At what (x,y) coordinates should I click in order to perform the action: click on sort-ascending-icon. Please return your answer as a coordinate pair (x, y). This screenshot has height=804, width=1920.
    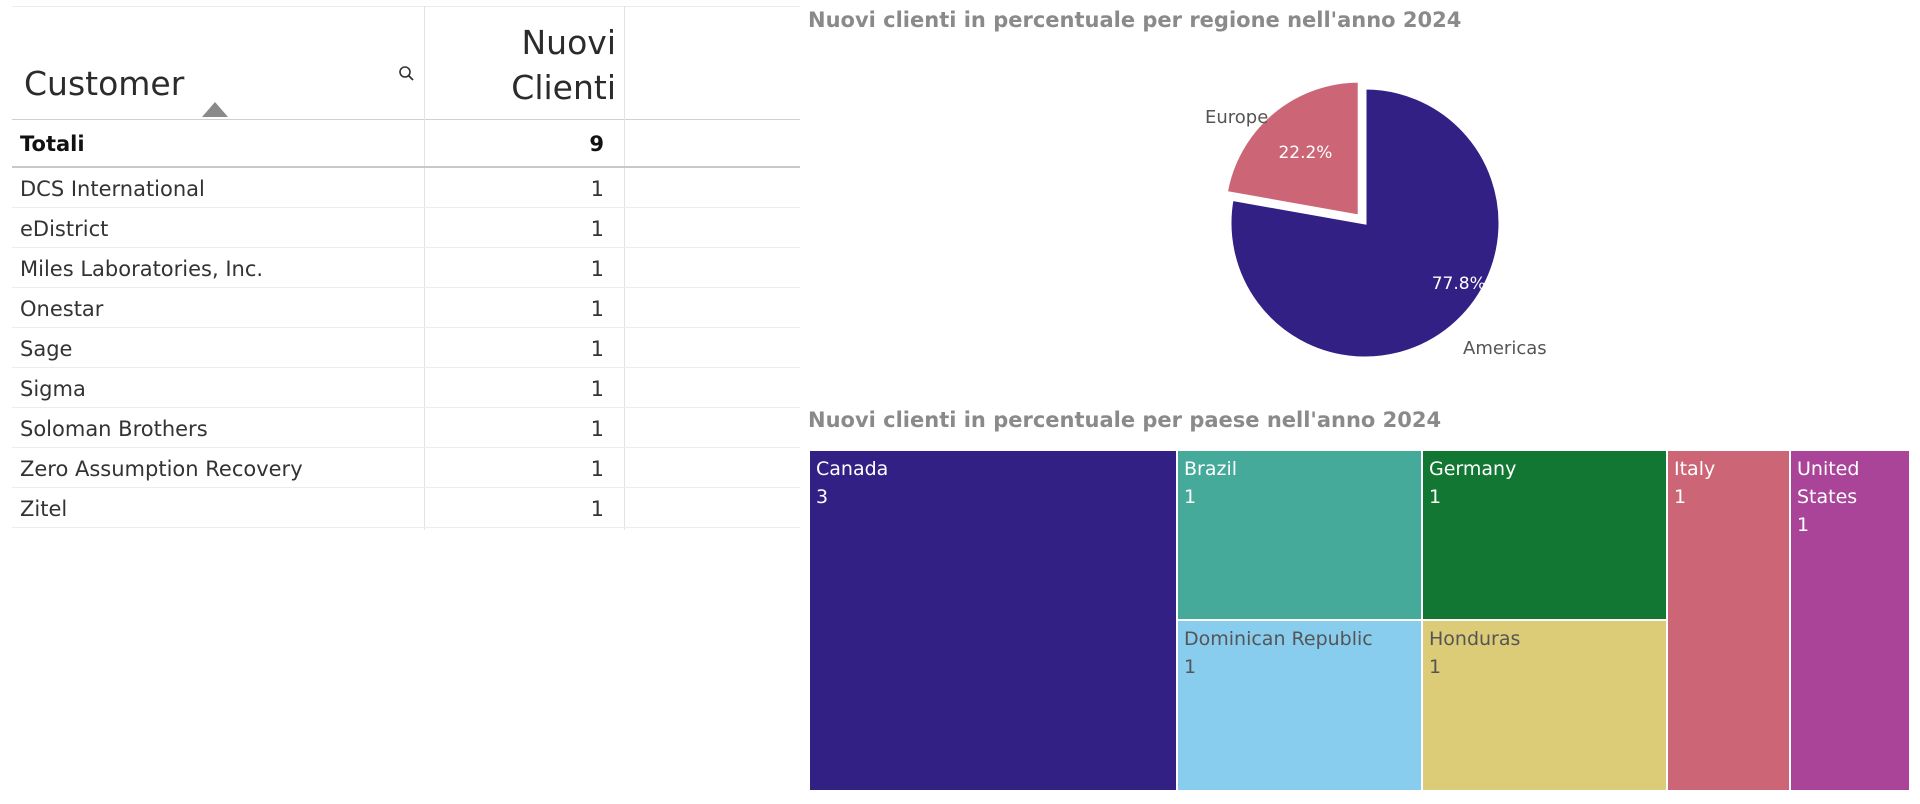
    Looking at the image, I should click on (215, 109).